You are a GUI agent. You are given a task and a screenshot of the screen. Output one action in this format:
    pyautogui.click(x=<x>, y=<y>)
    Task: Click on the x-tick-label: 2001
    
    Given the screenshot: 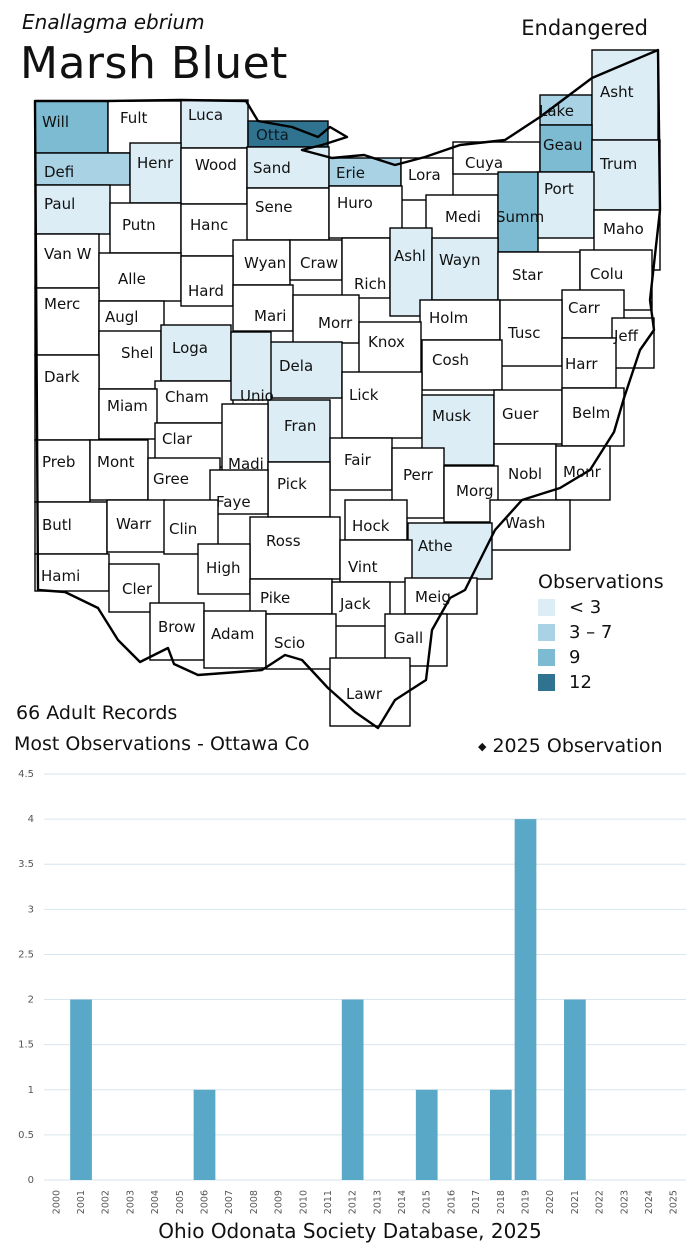 What is the action you would take?
    pyautogui.click(x=81, y=1202)
    